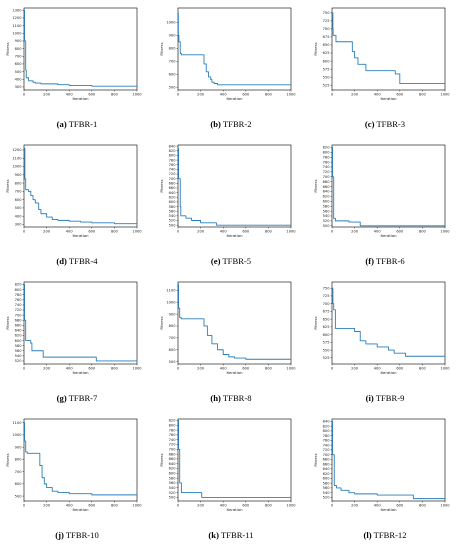  I want to click on y-tick-label: 620, so click(173, 197).